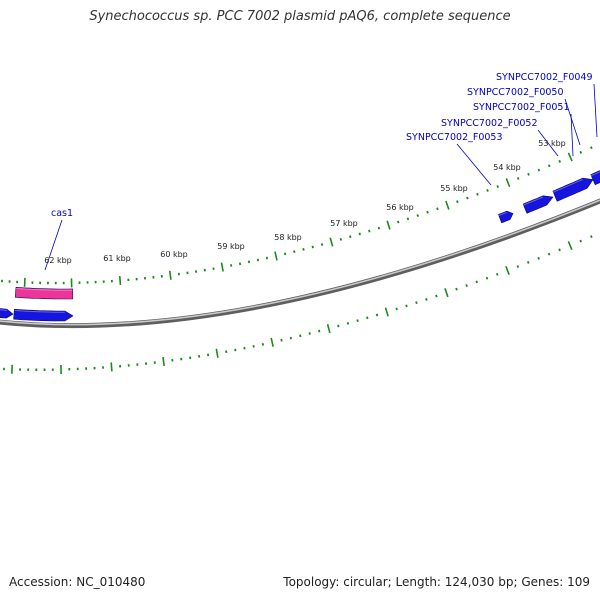  Describe the element at coordinates (533, 201) in the screenshot. I see `gene-syn-a-highlight` at that location.